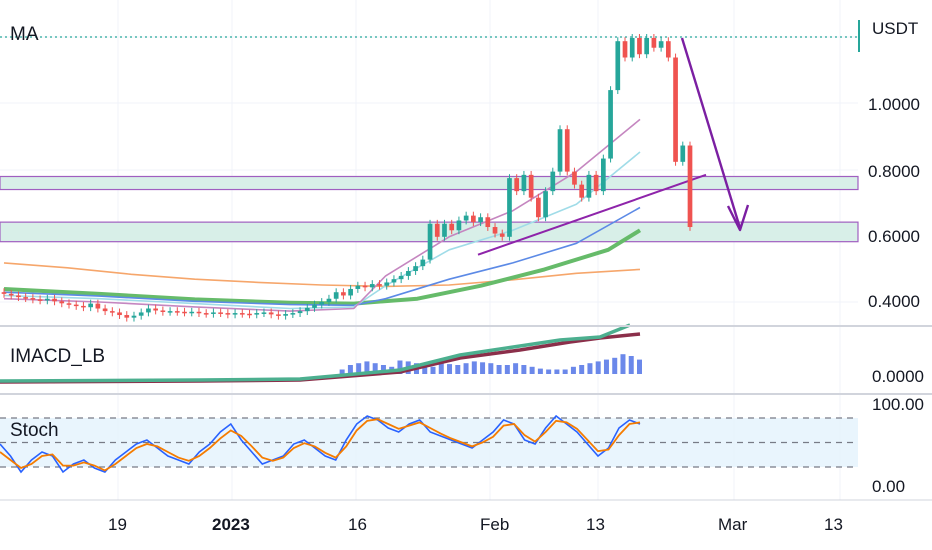 The width and height of the screenshot is (932, 550). I want to click on time-tick-label: 19, so click(117, 524).